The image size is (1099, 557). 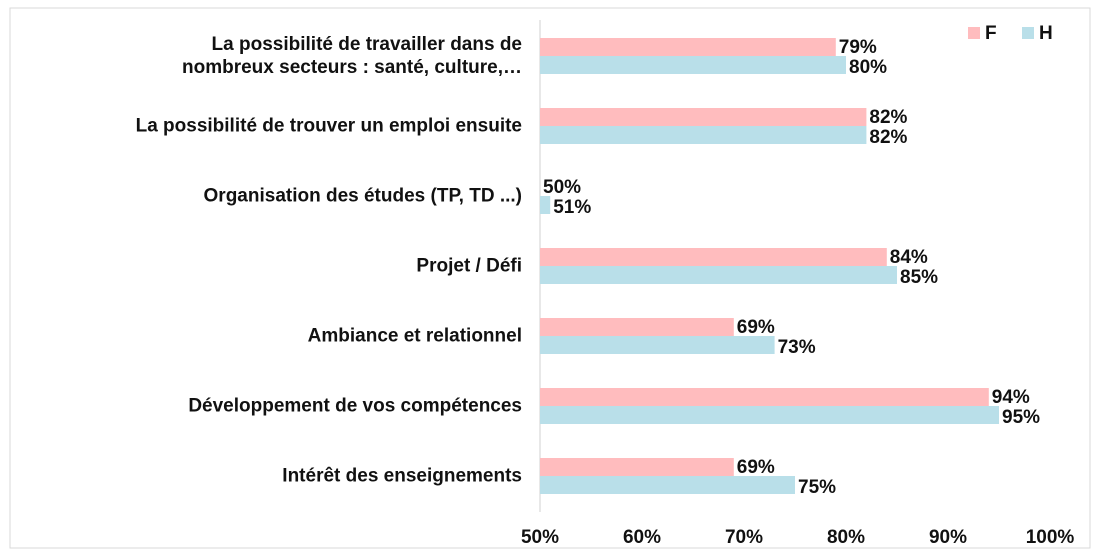 I want to click on value-label: 85%, so click(x=919, y=277).